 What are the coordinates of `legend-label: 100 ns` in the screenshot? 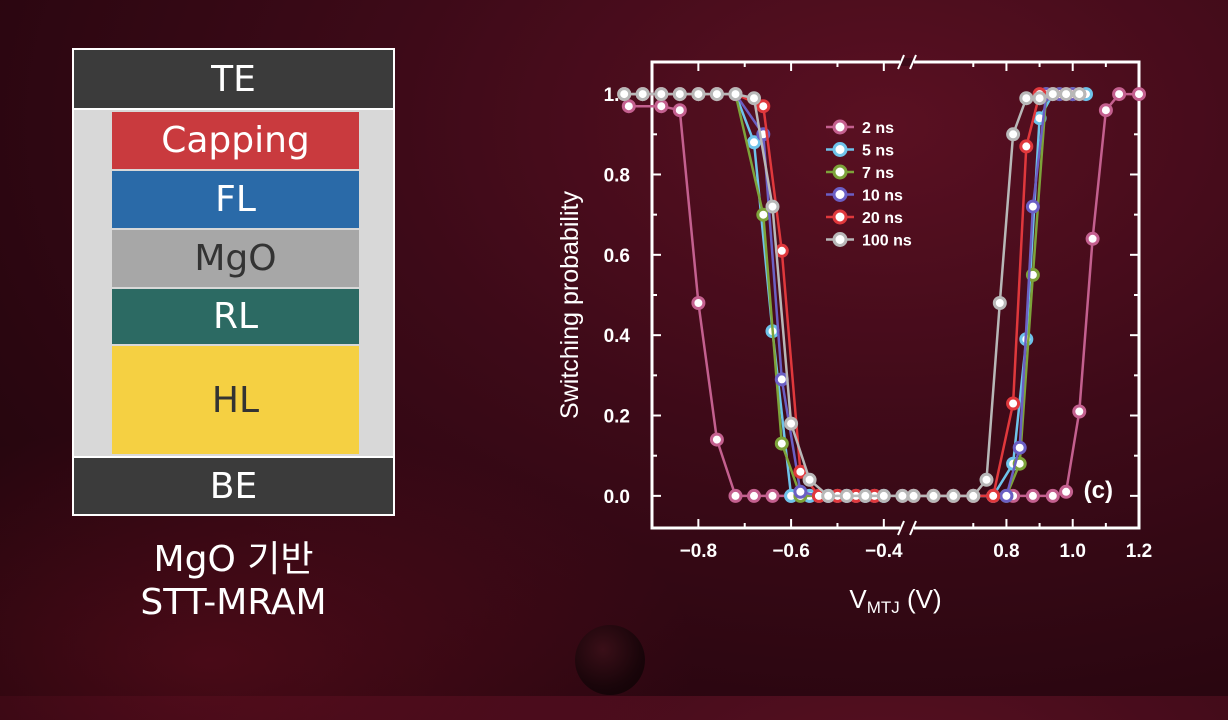 It's located at (887, 241).